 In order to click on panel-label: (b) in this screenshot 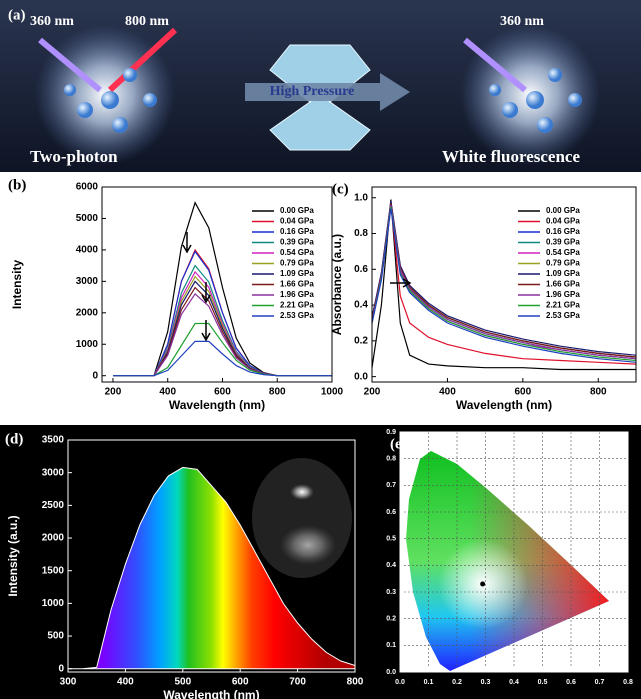, I will do `click(17, 185)`.